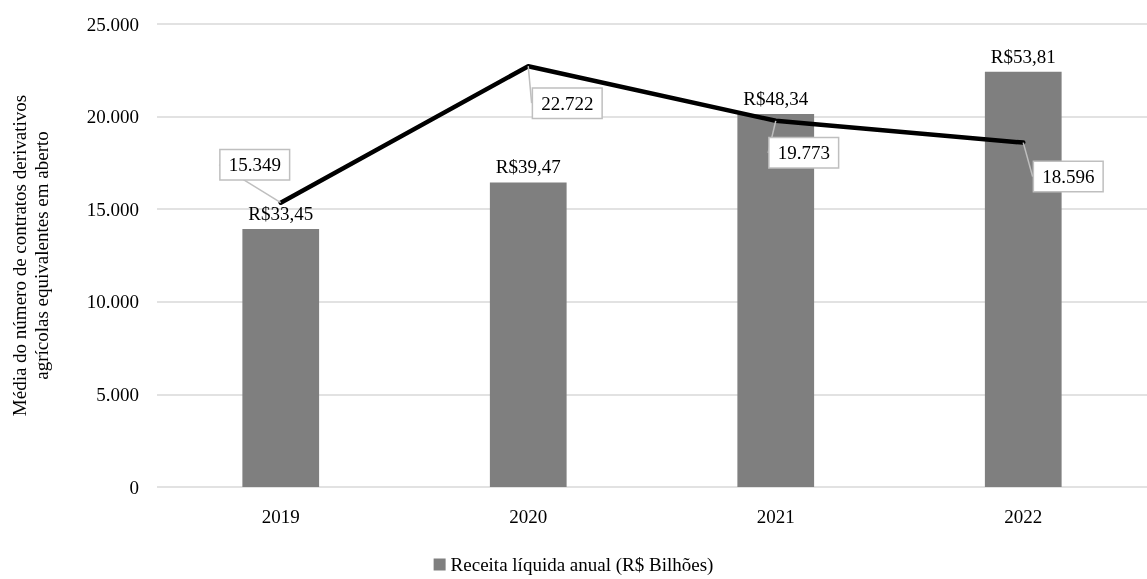 The height and width of the screenshot is (579, 1147). I want to click on data-label: R$53,81, so click(1023, 56).